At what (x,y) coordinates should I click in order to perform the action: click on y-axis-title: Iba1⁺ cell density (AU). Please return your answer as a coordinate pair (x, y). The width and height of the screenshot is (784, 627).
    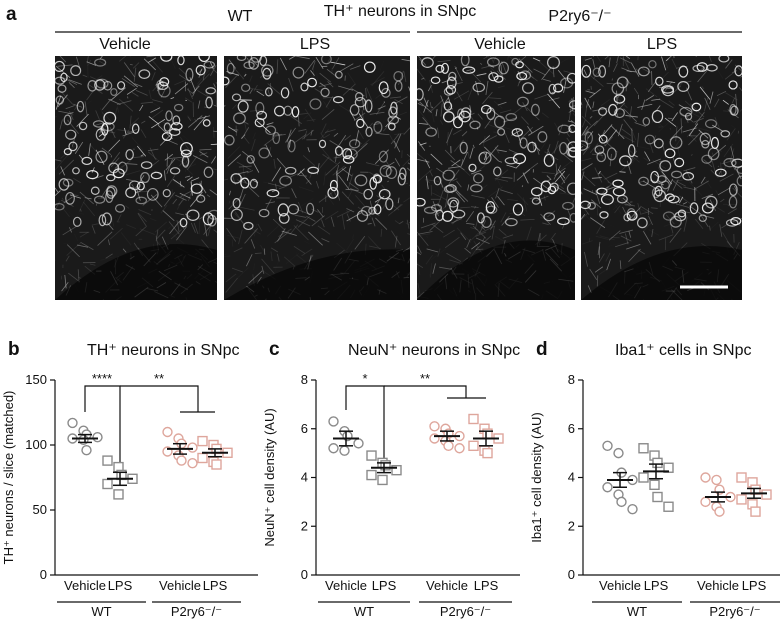
    Looking at the image, I should click on (536, 477).